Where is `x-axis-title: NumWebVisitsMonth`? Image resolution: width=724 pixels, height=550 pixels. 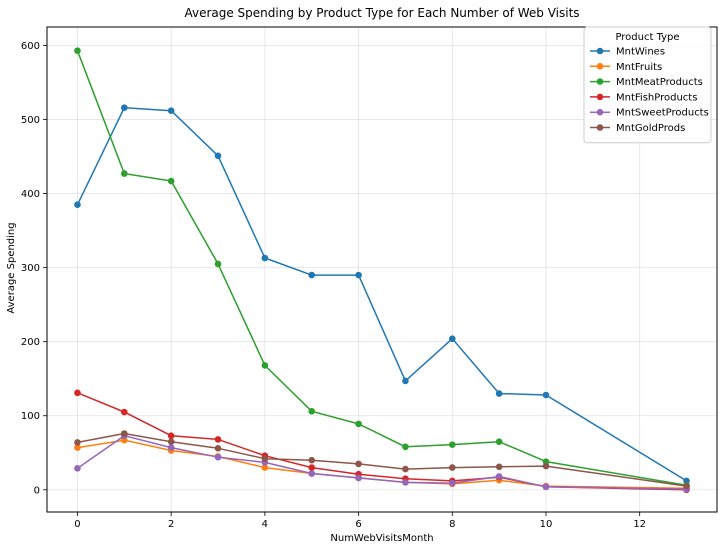
x-axis-title: NumWebVisitsMonth is located at coordinates (381, 538).